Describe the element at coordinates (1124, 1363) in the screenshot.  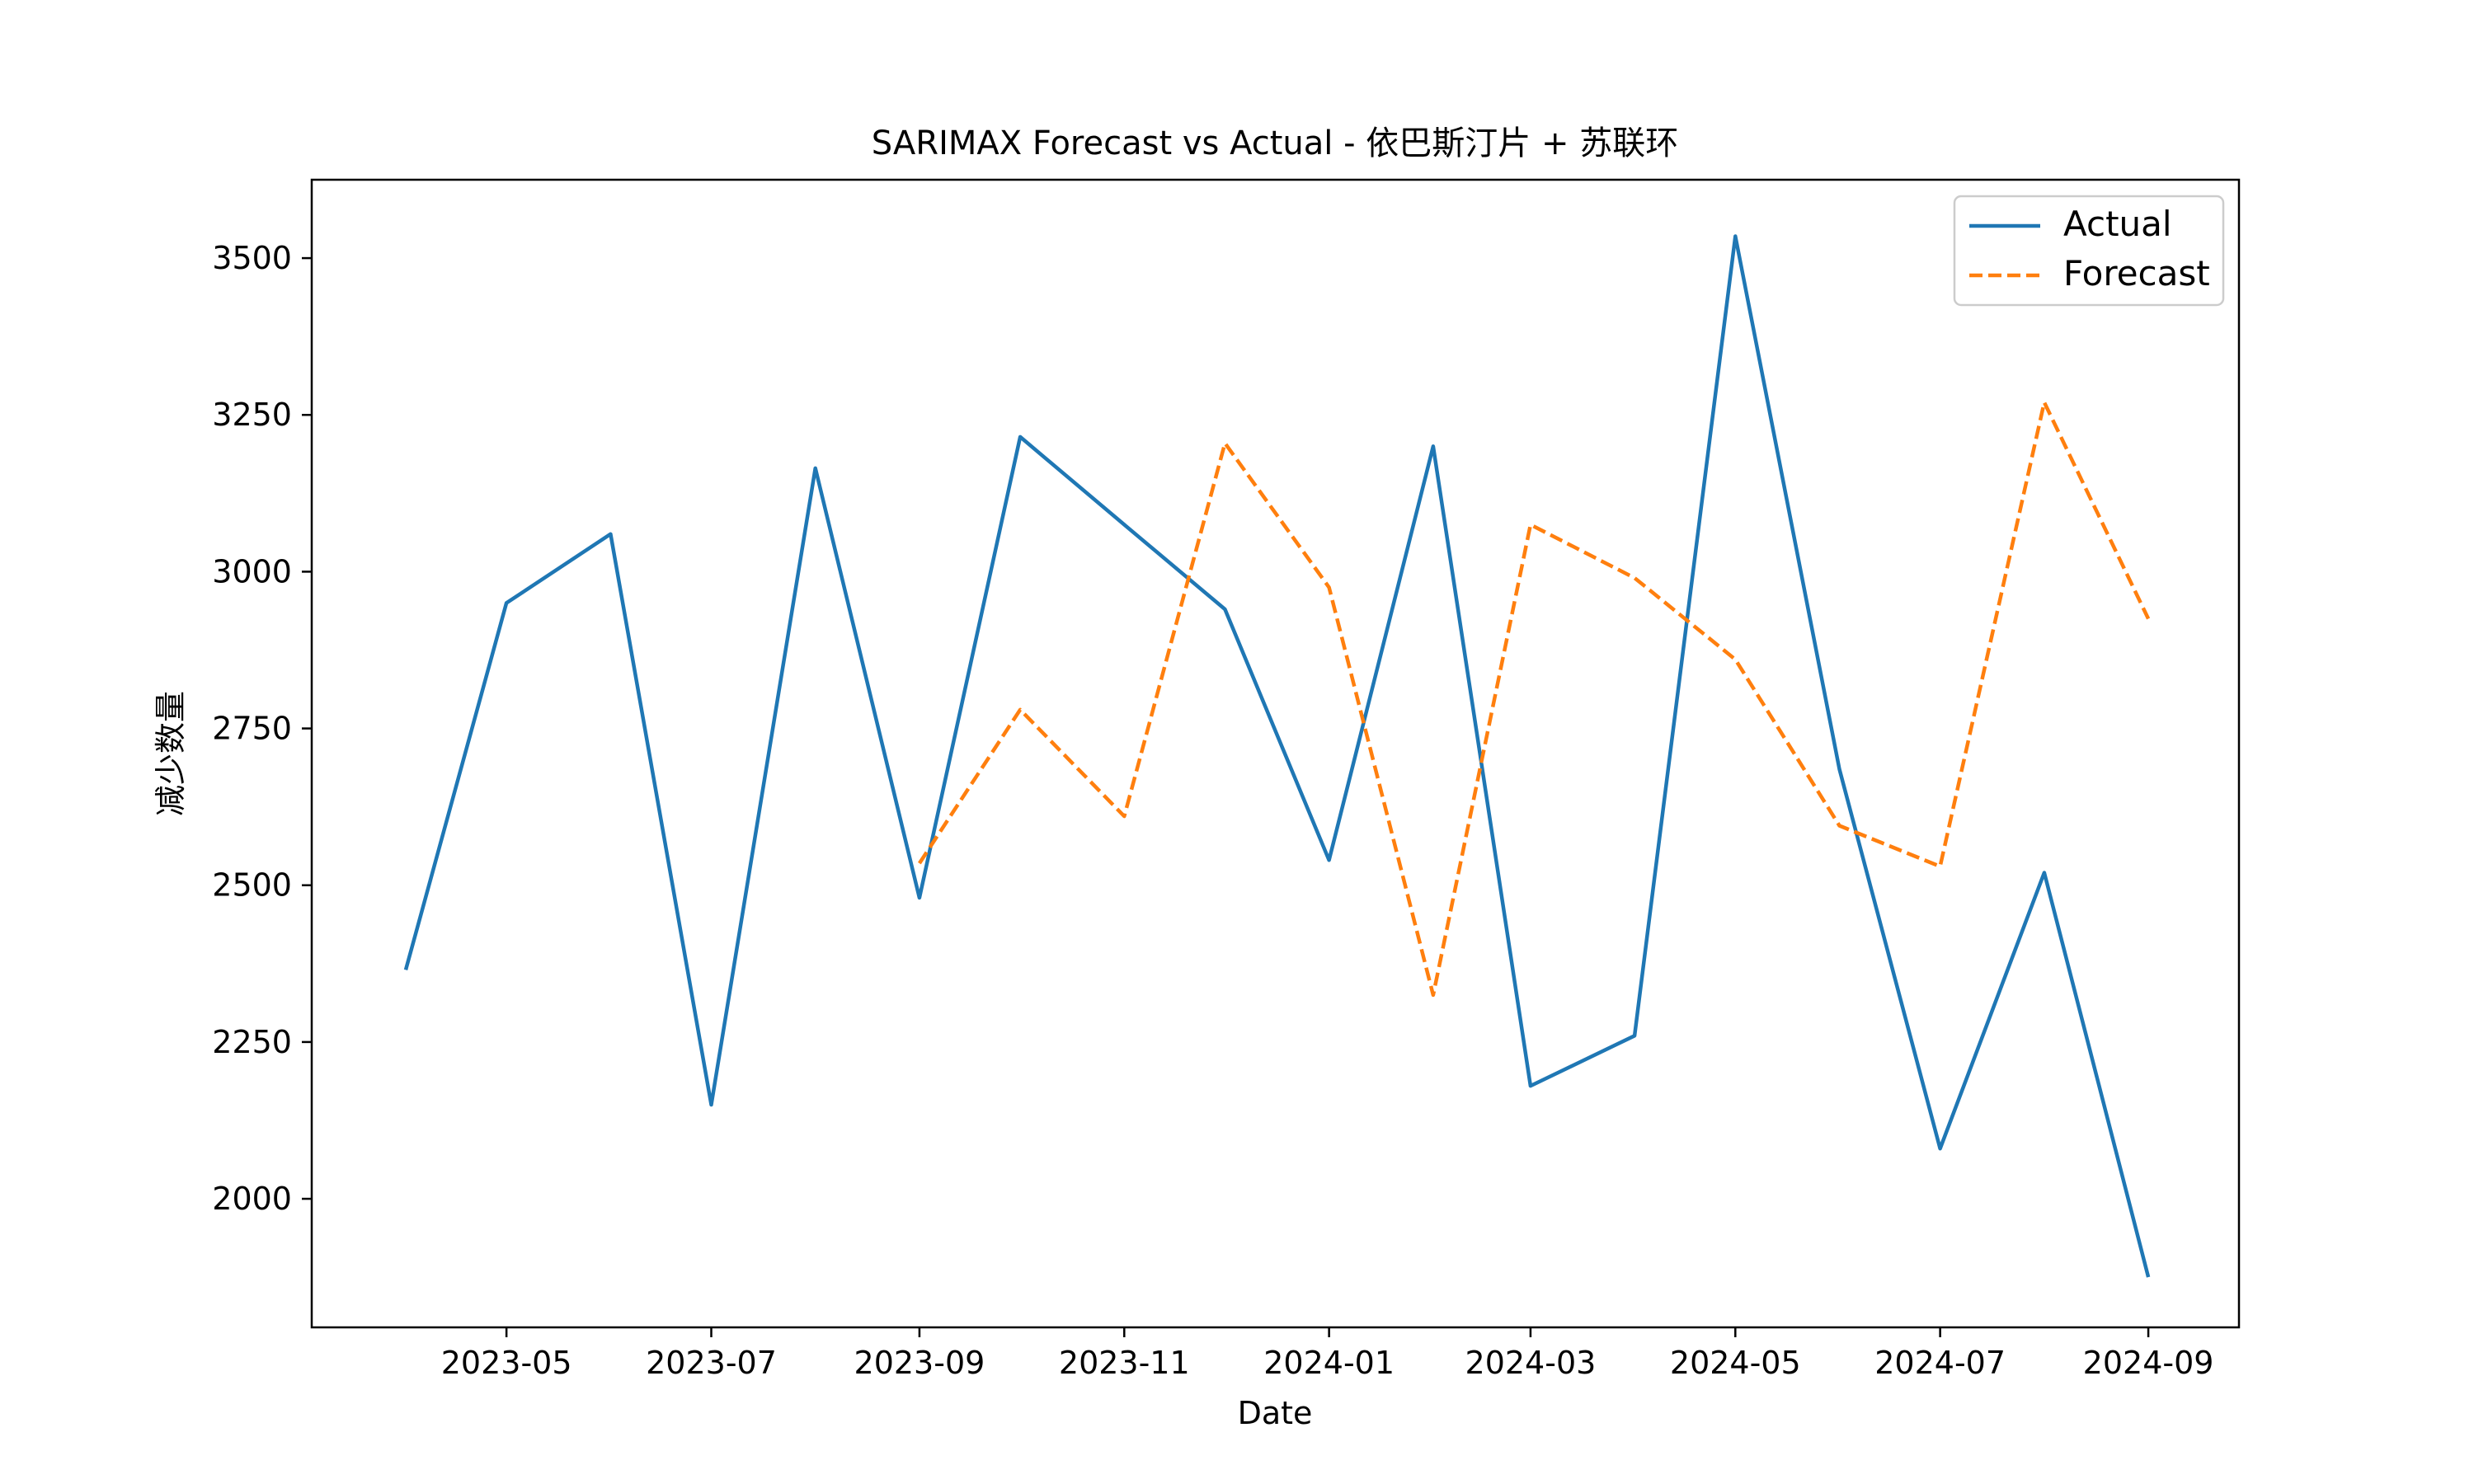
I see `x-tick-label: 2023-11` at that location.